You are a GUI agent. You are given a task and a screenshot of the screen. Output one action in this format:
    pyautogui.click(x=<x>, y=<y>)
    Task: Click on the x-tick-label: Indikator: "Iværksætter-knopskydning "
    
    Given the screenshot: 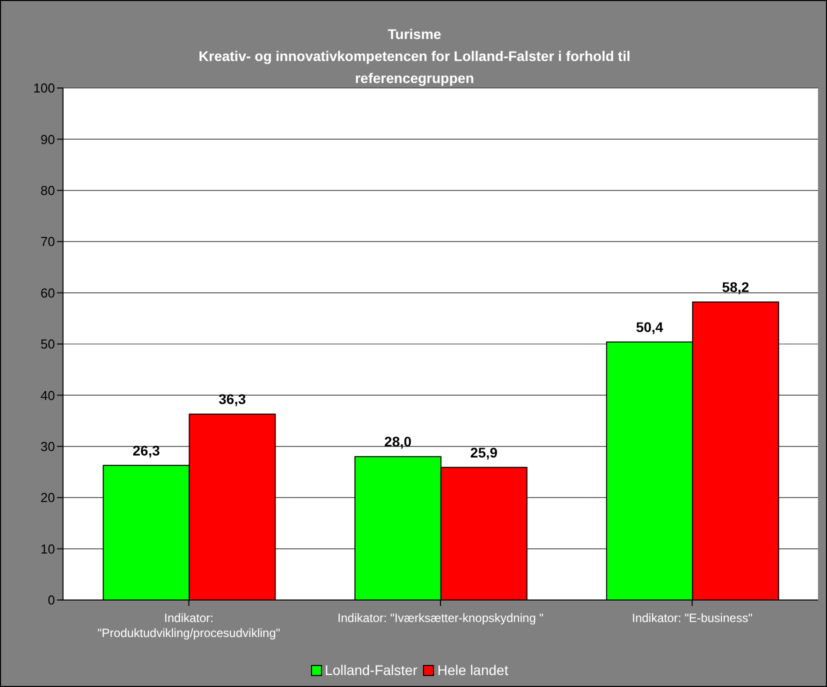 What is the action you would take?
    pyautogui.click(x=441, y=618)
    